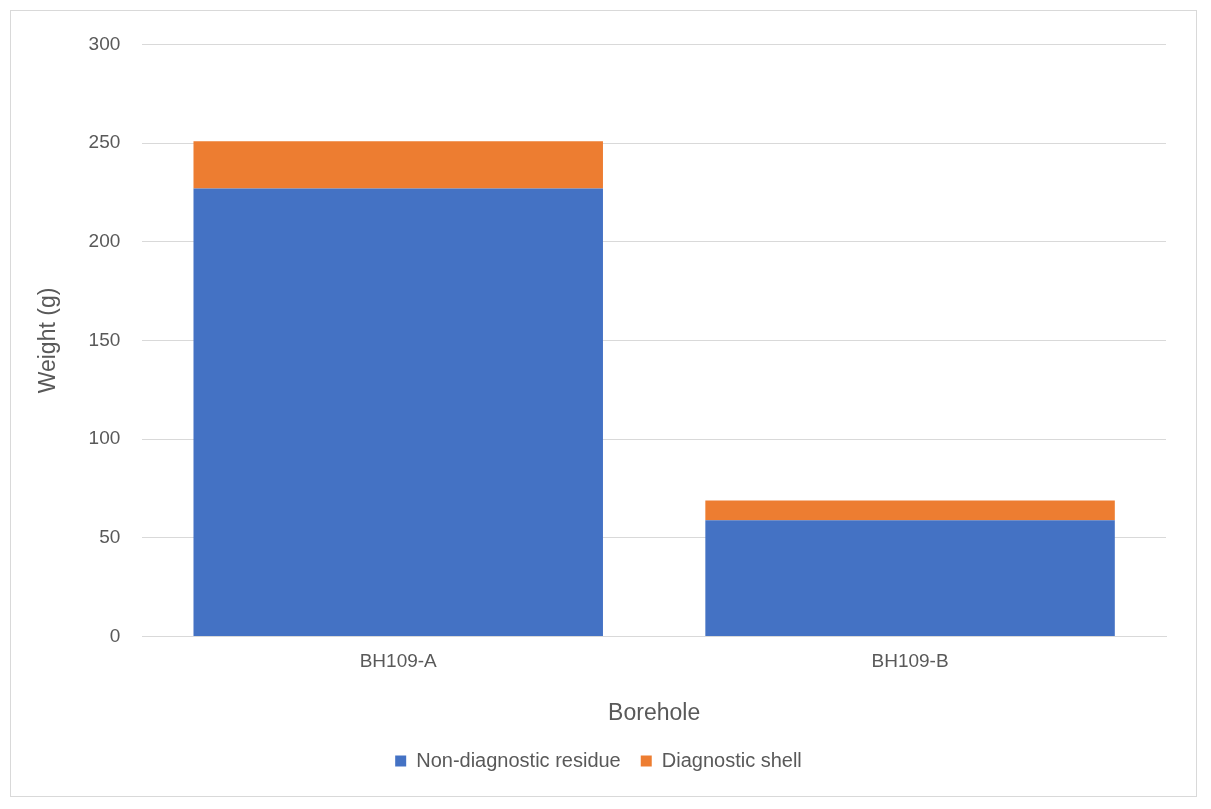 This screenshot has width=1211, height=809. Describe the element at coordinates (518, 759) in the screenshot. I see `legend-label: Non-diagnostic residue` at that location.